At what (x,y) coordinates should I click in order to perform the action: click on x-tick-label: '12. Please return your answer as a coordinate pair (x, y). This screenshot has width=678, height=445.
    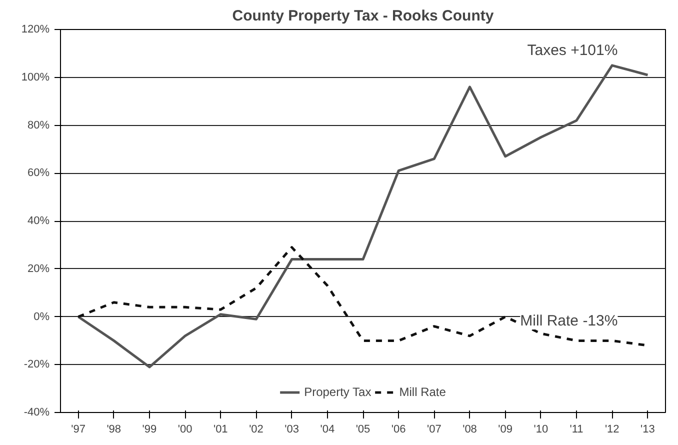
    Looking at the image, I should click on (612, 430).